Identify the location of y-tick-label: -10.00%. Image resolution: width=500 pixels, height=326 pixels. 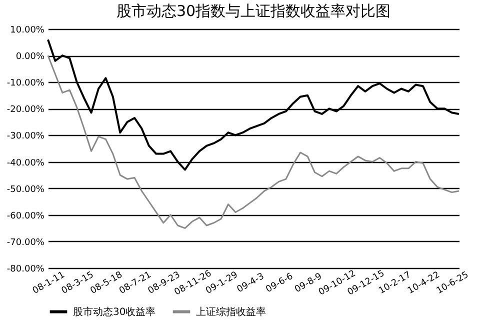
(25, 83).